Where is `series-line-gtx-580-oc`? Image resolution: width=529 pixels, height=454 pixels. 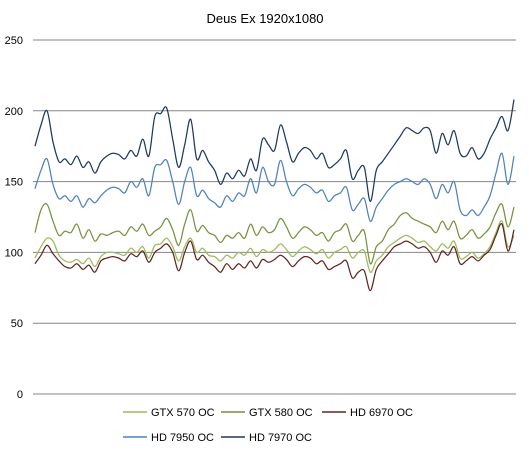
series-line-gtx-580-oc is located at coordinates (274, 234).